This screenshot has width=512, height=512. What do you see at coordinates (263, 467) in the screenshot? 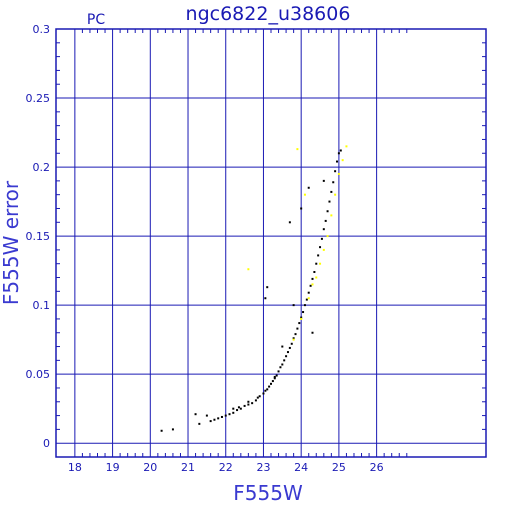
I see `x-tick-label: 23` at bounding box center [263, 467].